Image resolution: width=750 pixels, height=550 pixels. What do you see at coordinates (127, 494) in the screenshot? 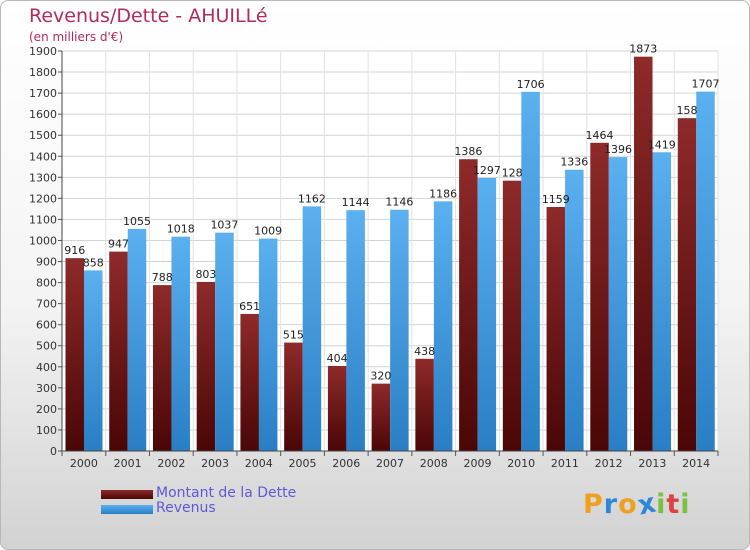
I see `legend-swatch-debt` at bounding box center [127, 494].